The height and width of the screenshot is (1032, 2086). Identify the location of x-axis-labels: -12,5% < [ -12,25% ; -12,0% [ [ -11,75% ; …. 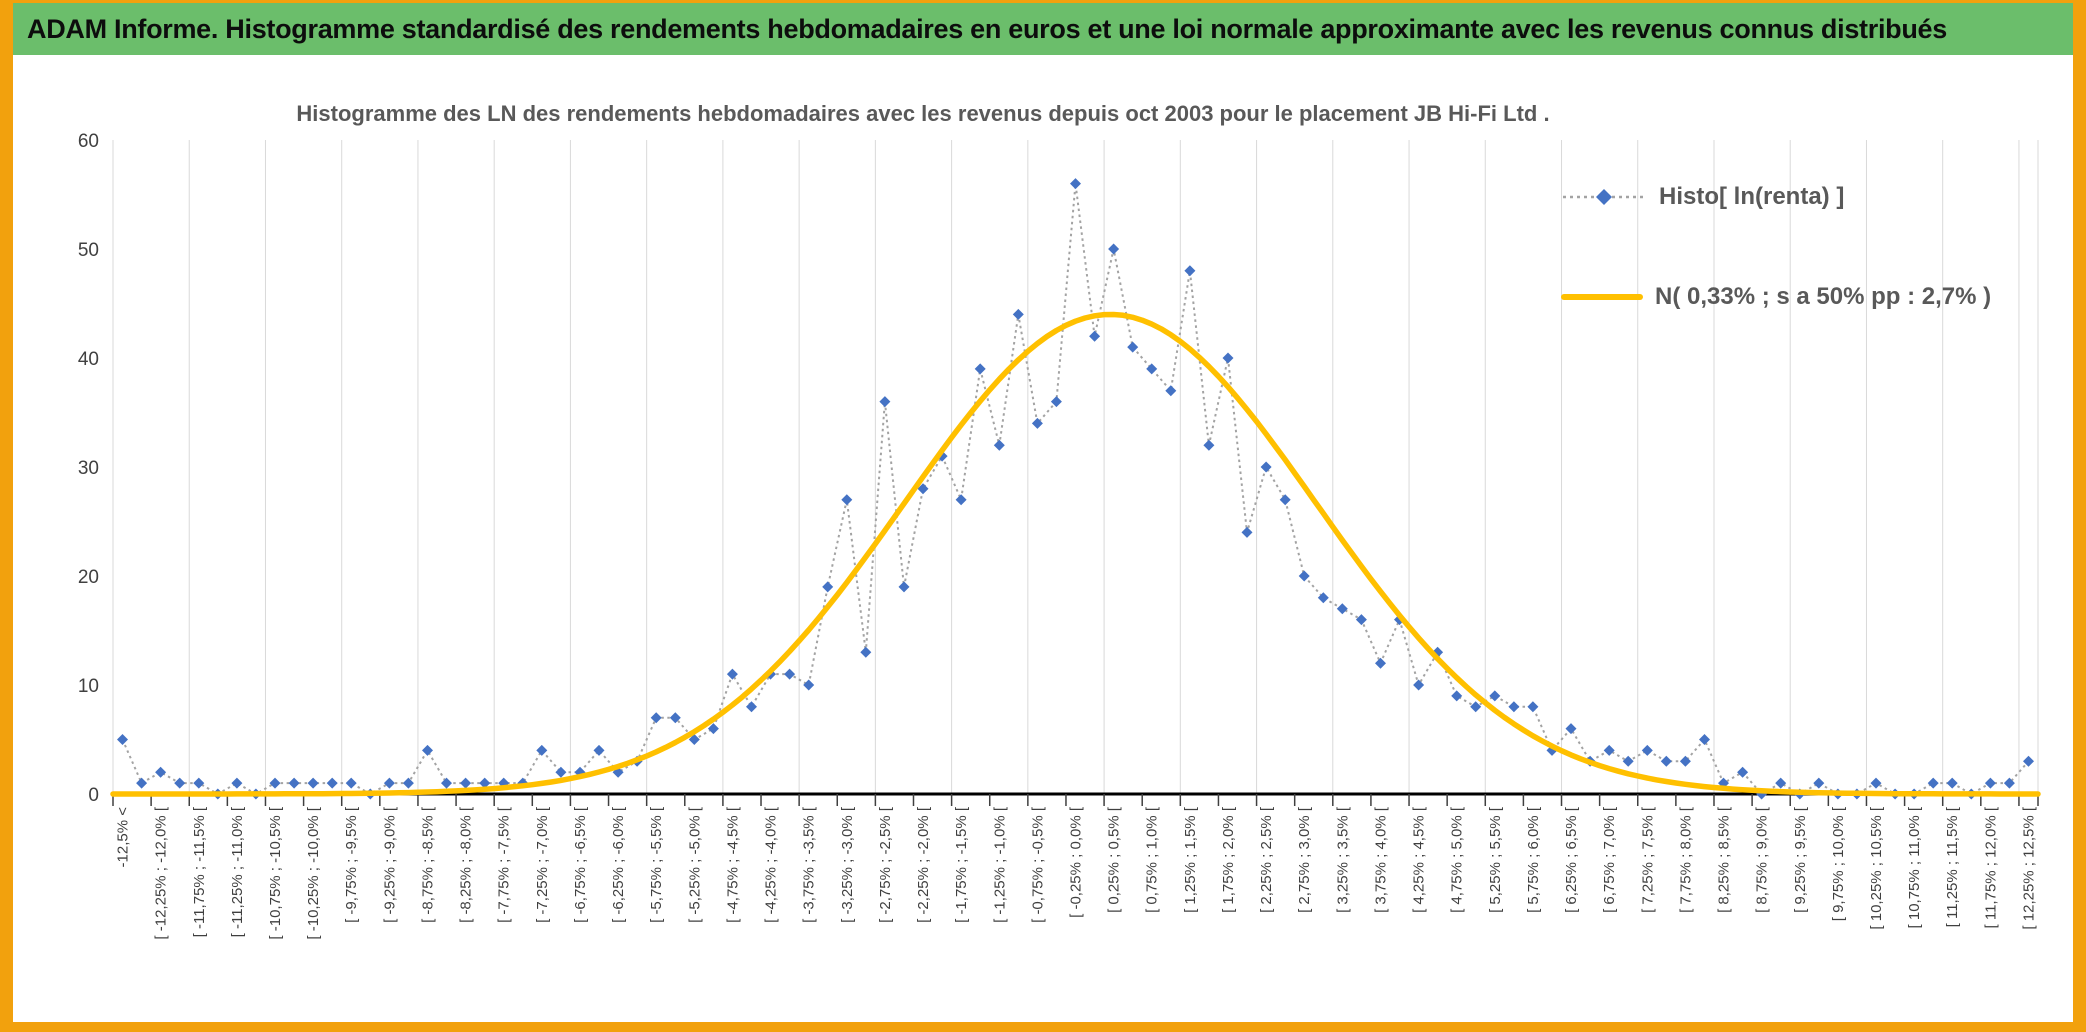
(1076, 872).